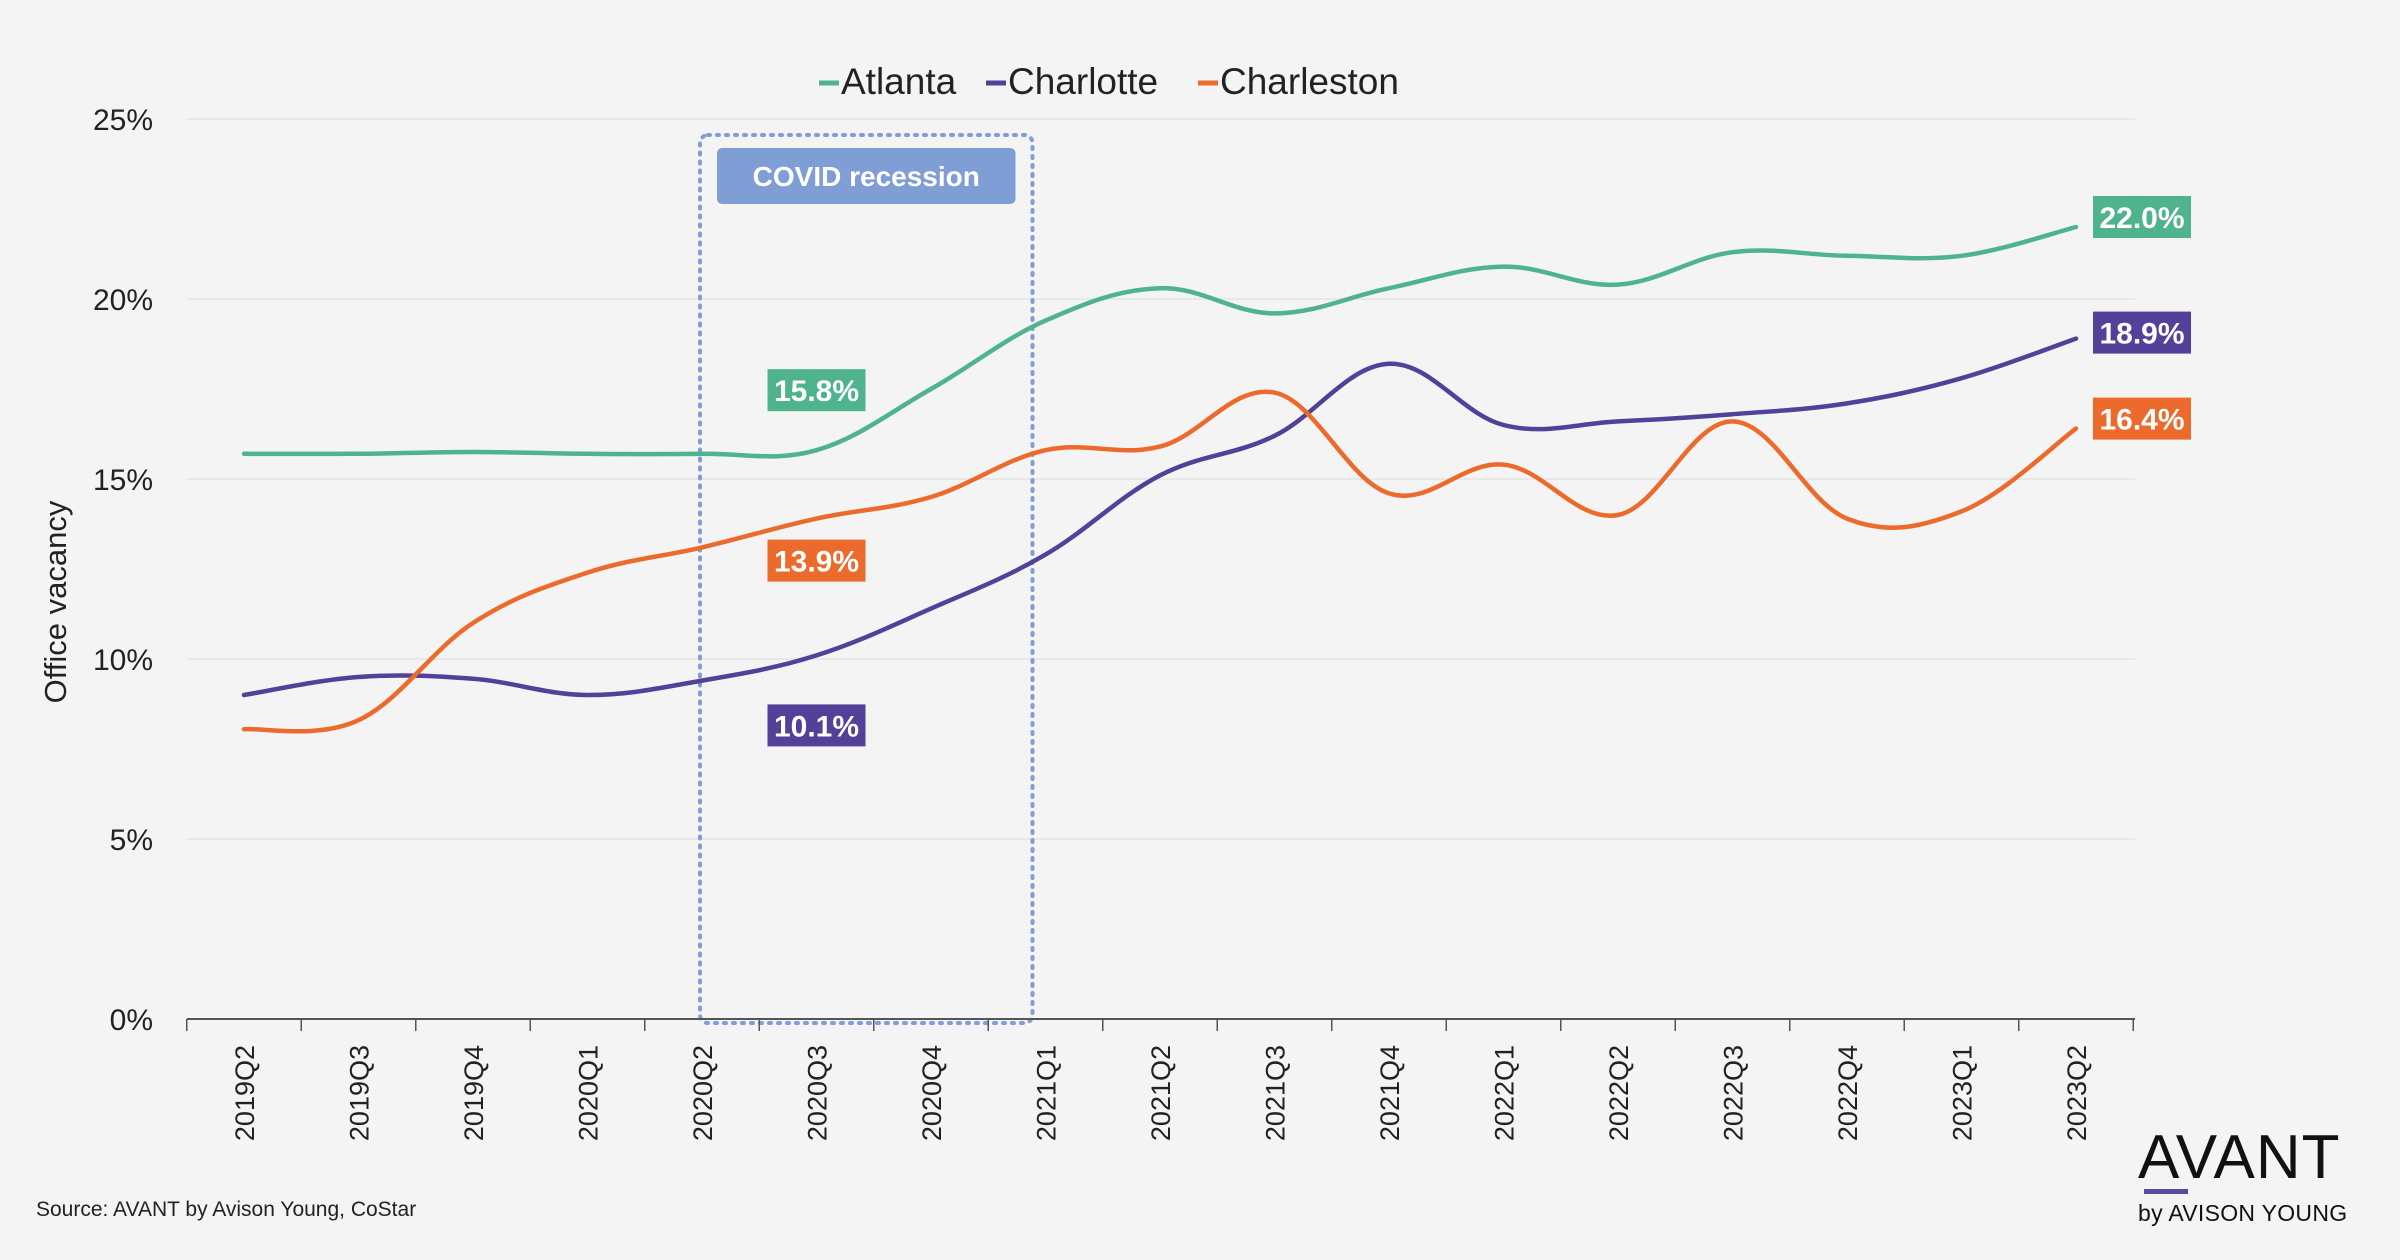 This screenshot has width=2400, height=1260. I want to click on data-label: 18.9%, so click(2141, 334).